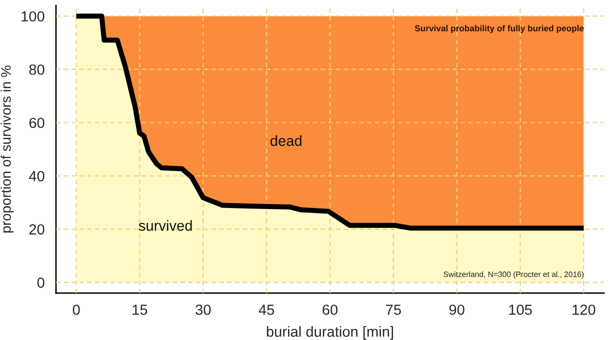 This screenshot has height=340, width=616. I want to click on x-tick-label: 75, so click(393, 309).